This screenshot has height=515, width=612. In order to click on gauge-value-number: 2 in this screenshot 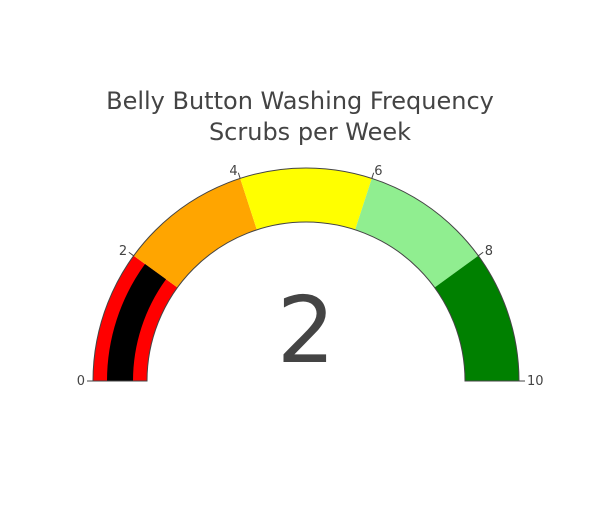, I will do `click(306, 330)`.